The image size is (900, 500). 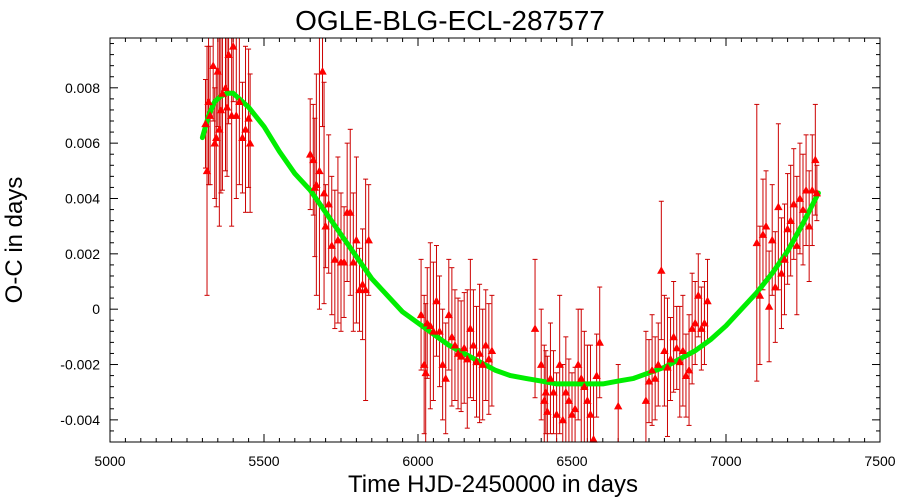 I want to click on y-tick-label: 0.006, so click(x=82, y=143).